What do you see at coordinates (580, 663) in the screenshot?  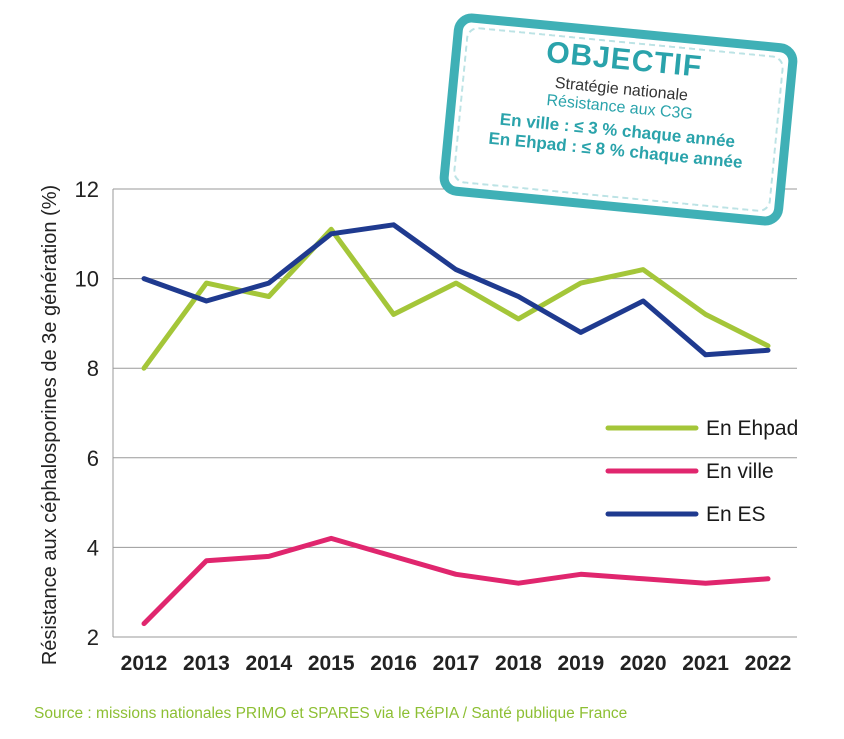 I see `x-tick-label: 2019` at bounding box center [580, 663].